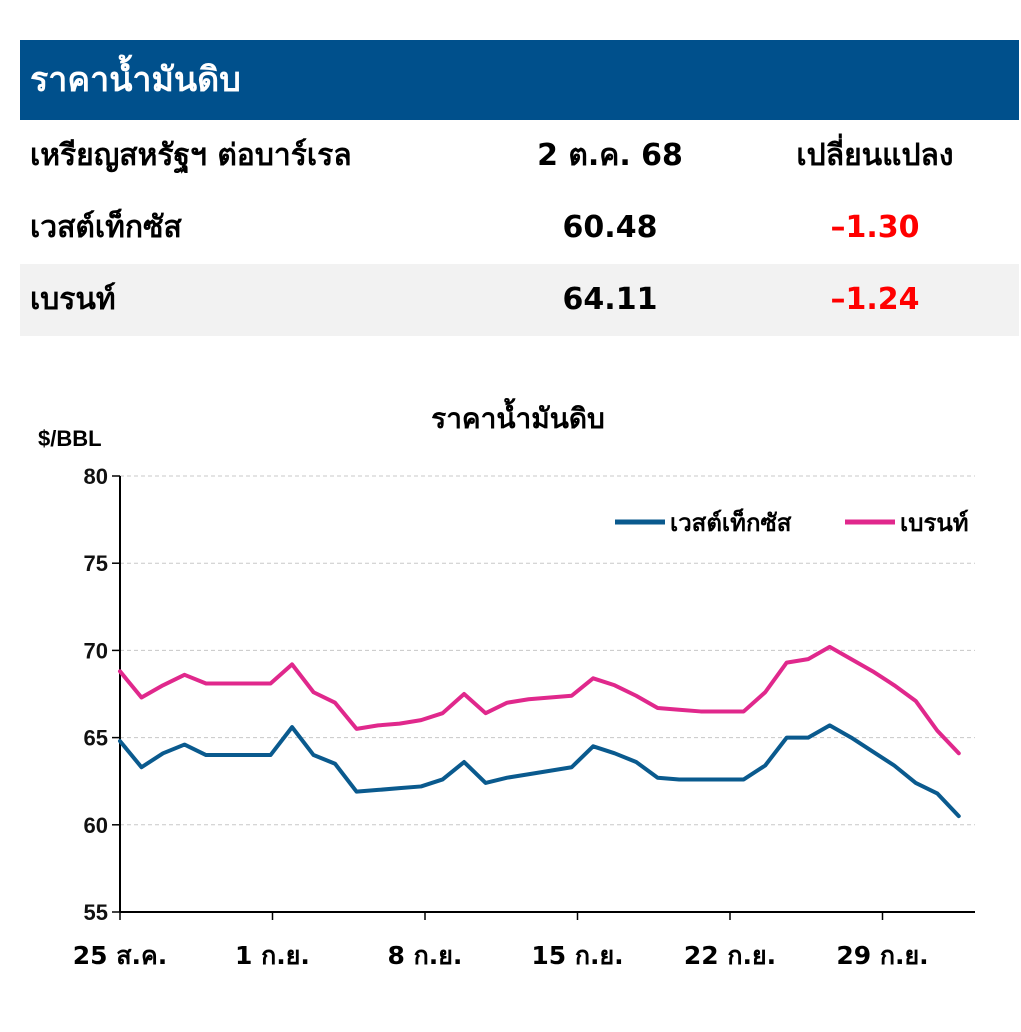 The height and width of the screenshot is (1032, 1021). Describe the element at coordinates (539, 771) in the screenshot. I see `wti-line` at that location.